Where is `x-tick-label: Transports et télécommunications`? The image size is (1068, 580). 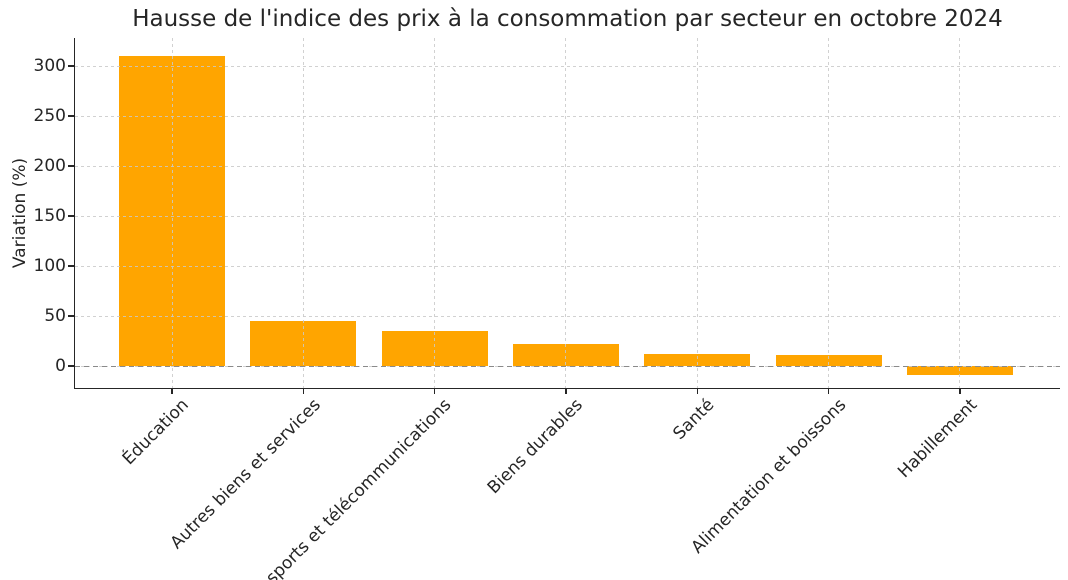
x-tick-label: Transports et télécommunications is located at coordinates (346, 487).